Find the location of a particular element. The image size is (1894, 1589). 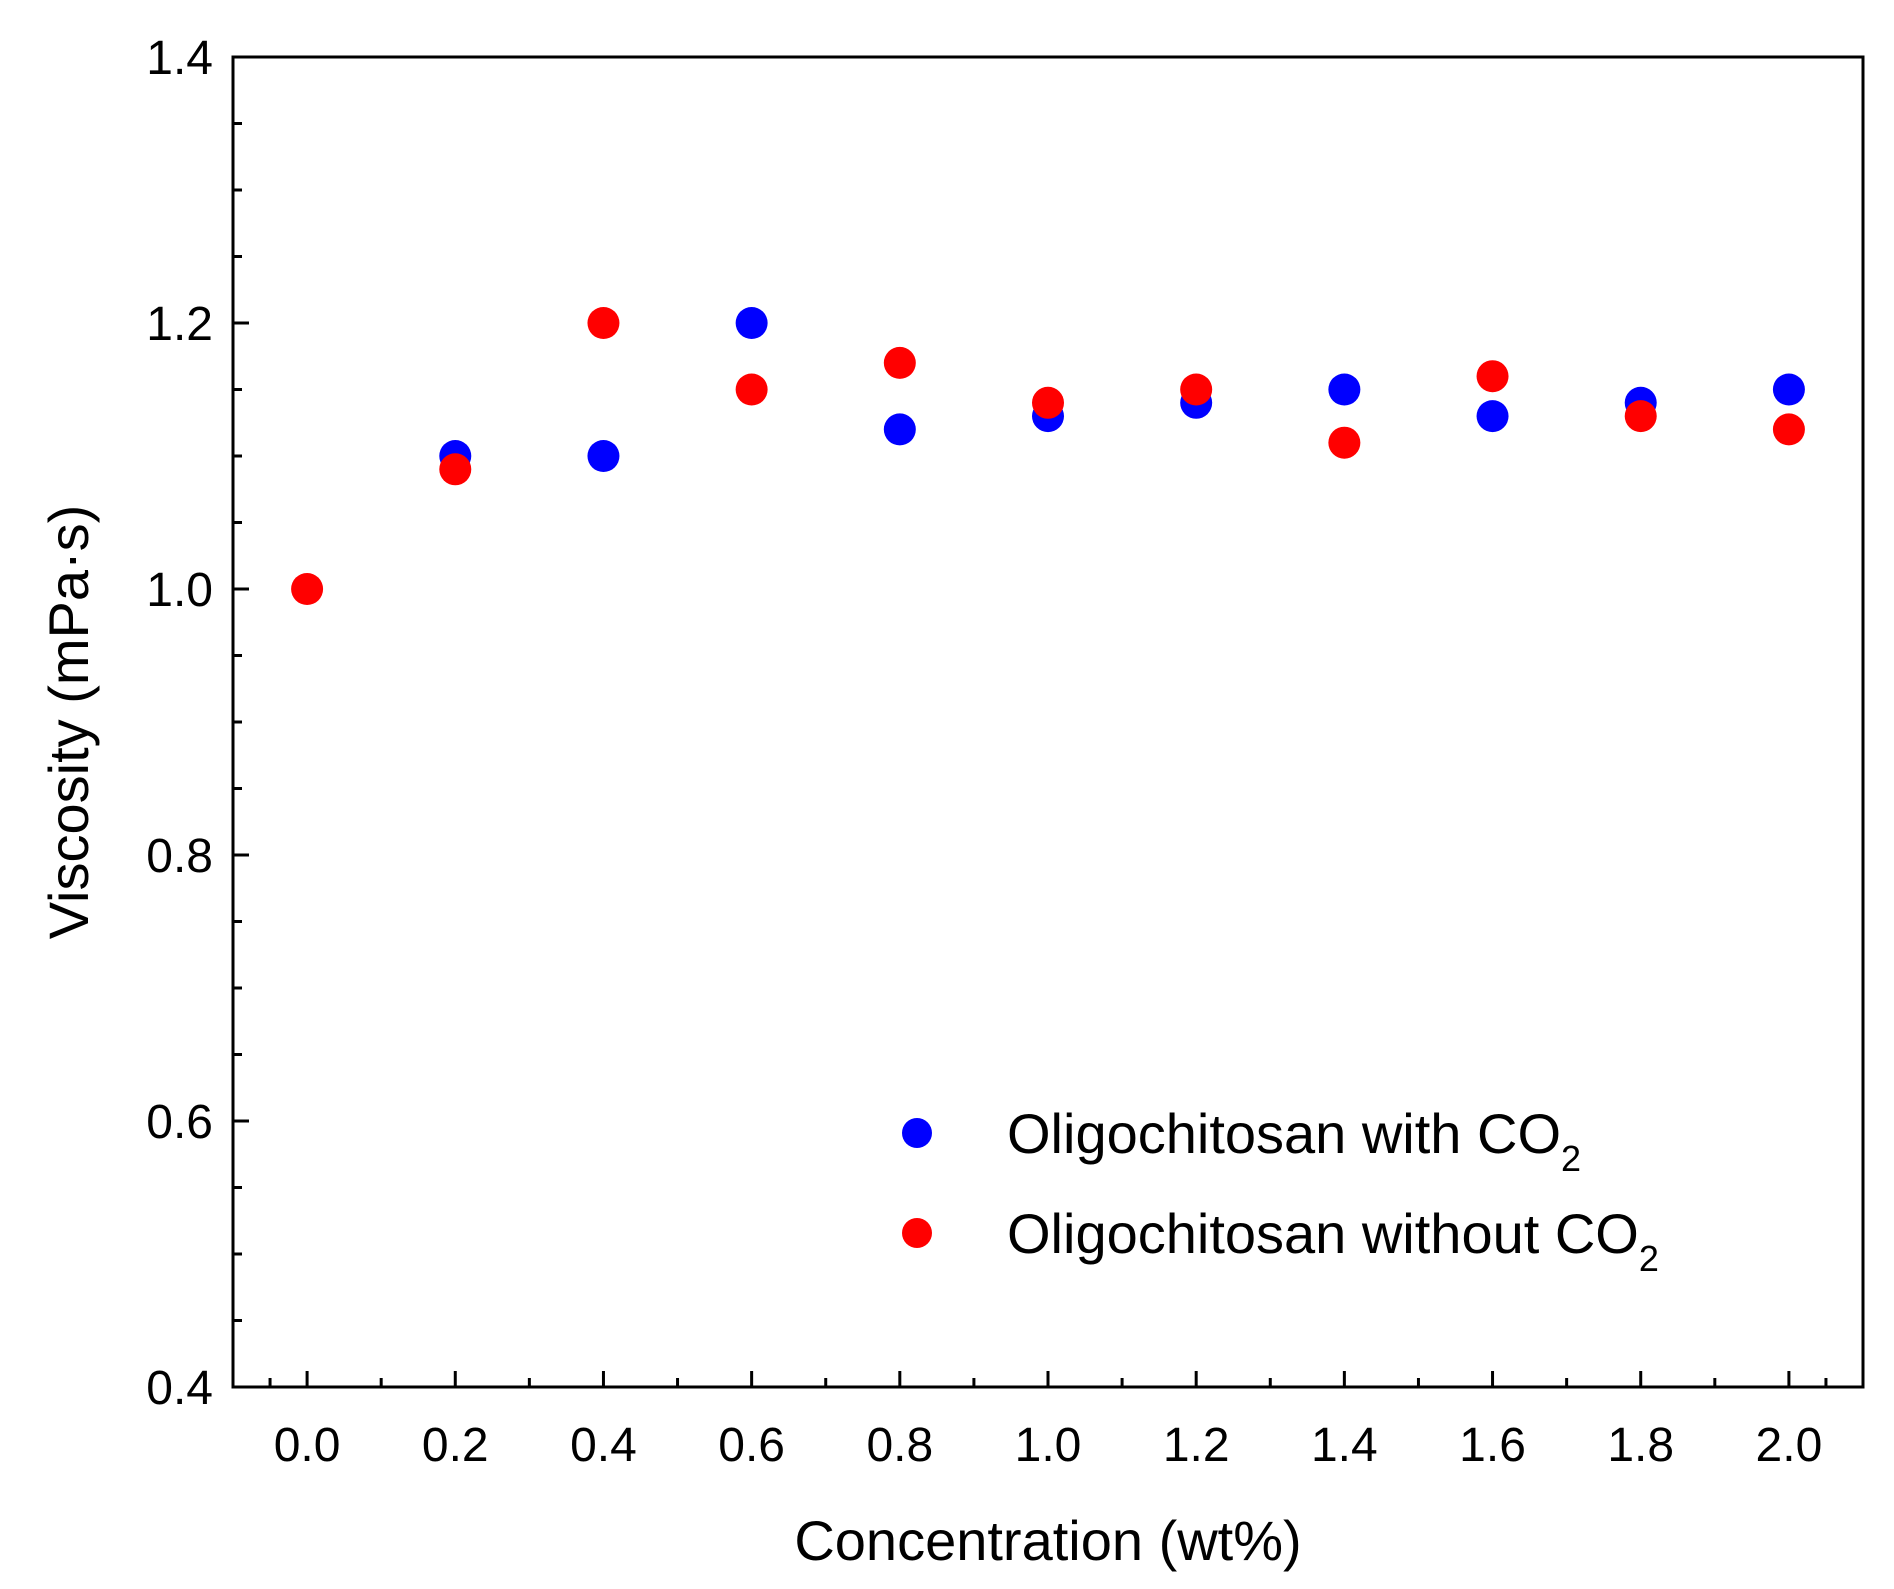

legend-marker-without-co2 is located at coordinates (917, 1233).